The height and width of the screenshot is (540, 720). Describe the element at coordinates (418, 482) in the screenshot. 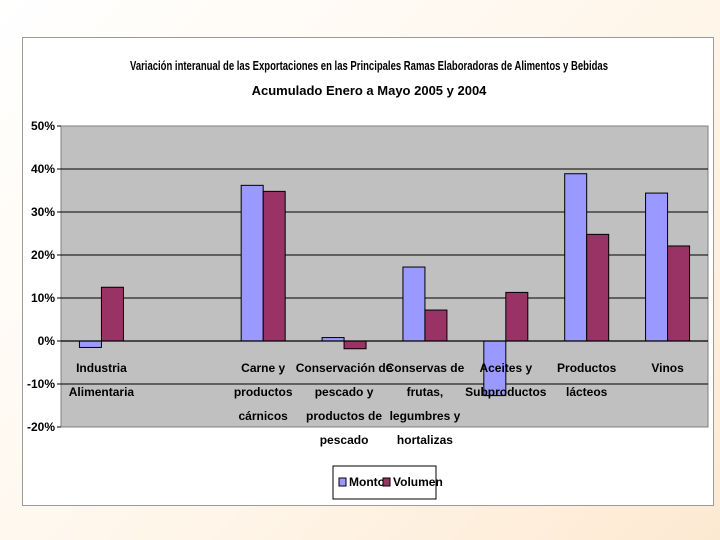

I see `legend-label-volumen: Volumen` at that location.